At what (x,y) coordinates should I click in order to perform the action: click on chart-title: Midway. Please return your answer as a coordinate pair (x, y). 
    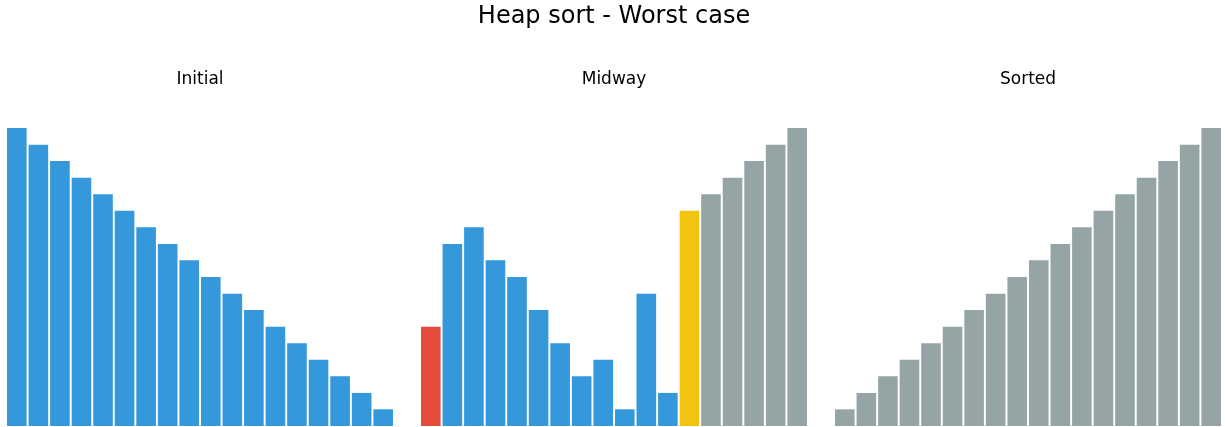
    Looking at the image, I should click on (614, 78).